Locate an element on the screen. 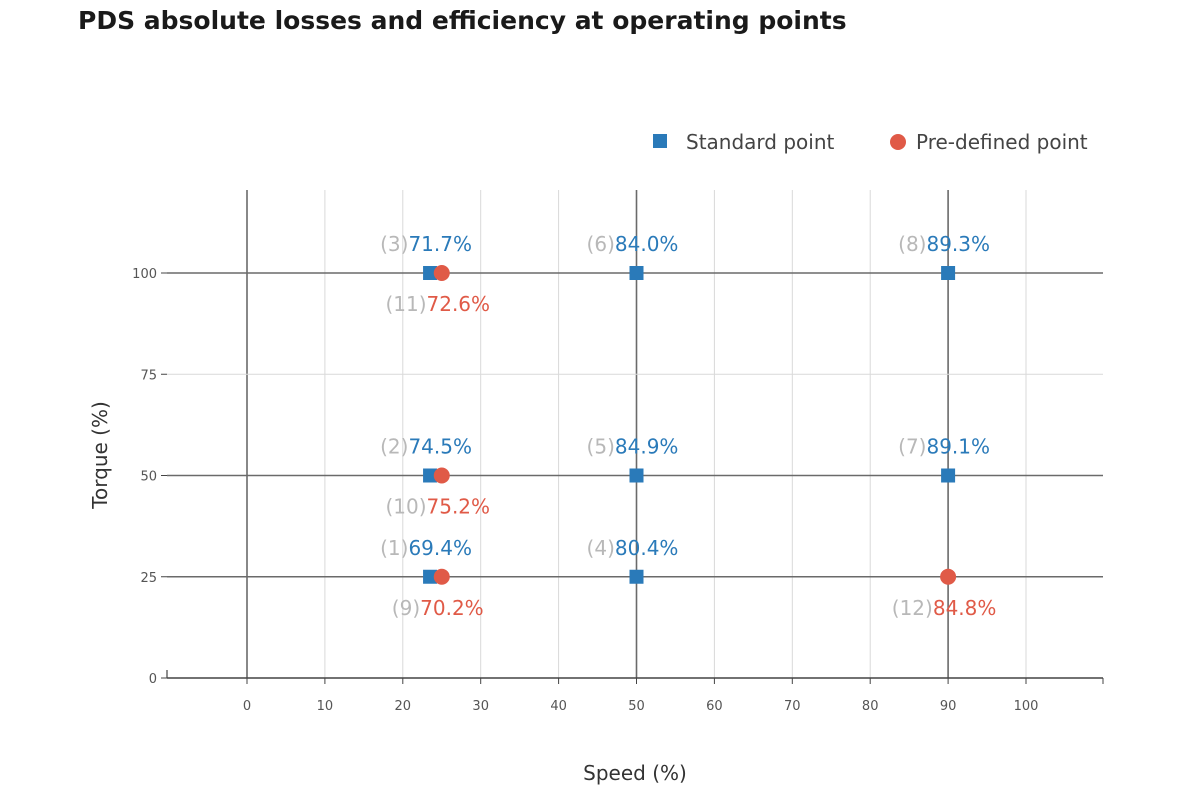  point-2-label: (2)74.5% is located at coordinates (426, 447).